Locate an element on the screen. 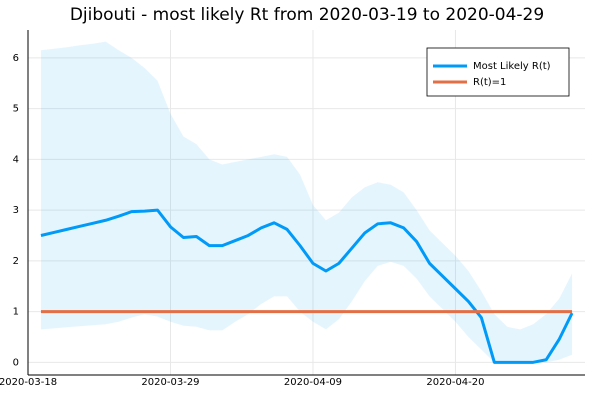  legend-label: R(t)=1 is located at coordinates (489, 82).